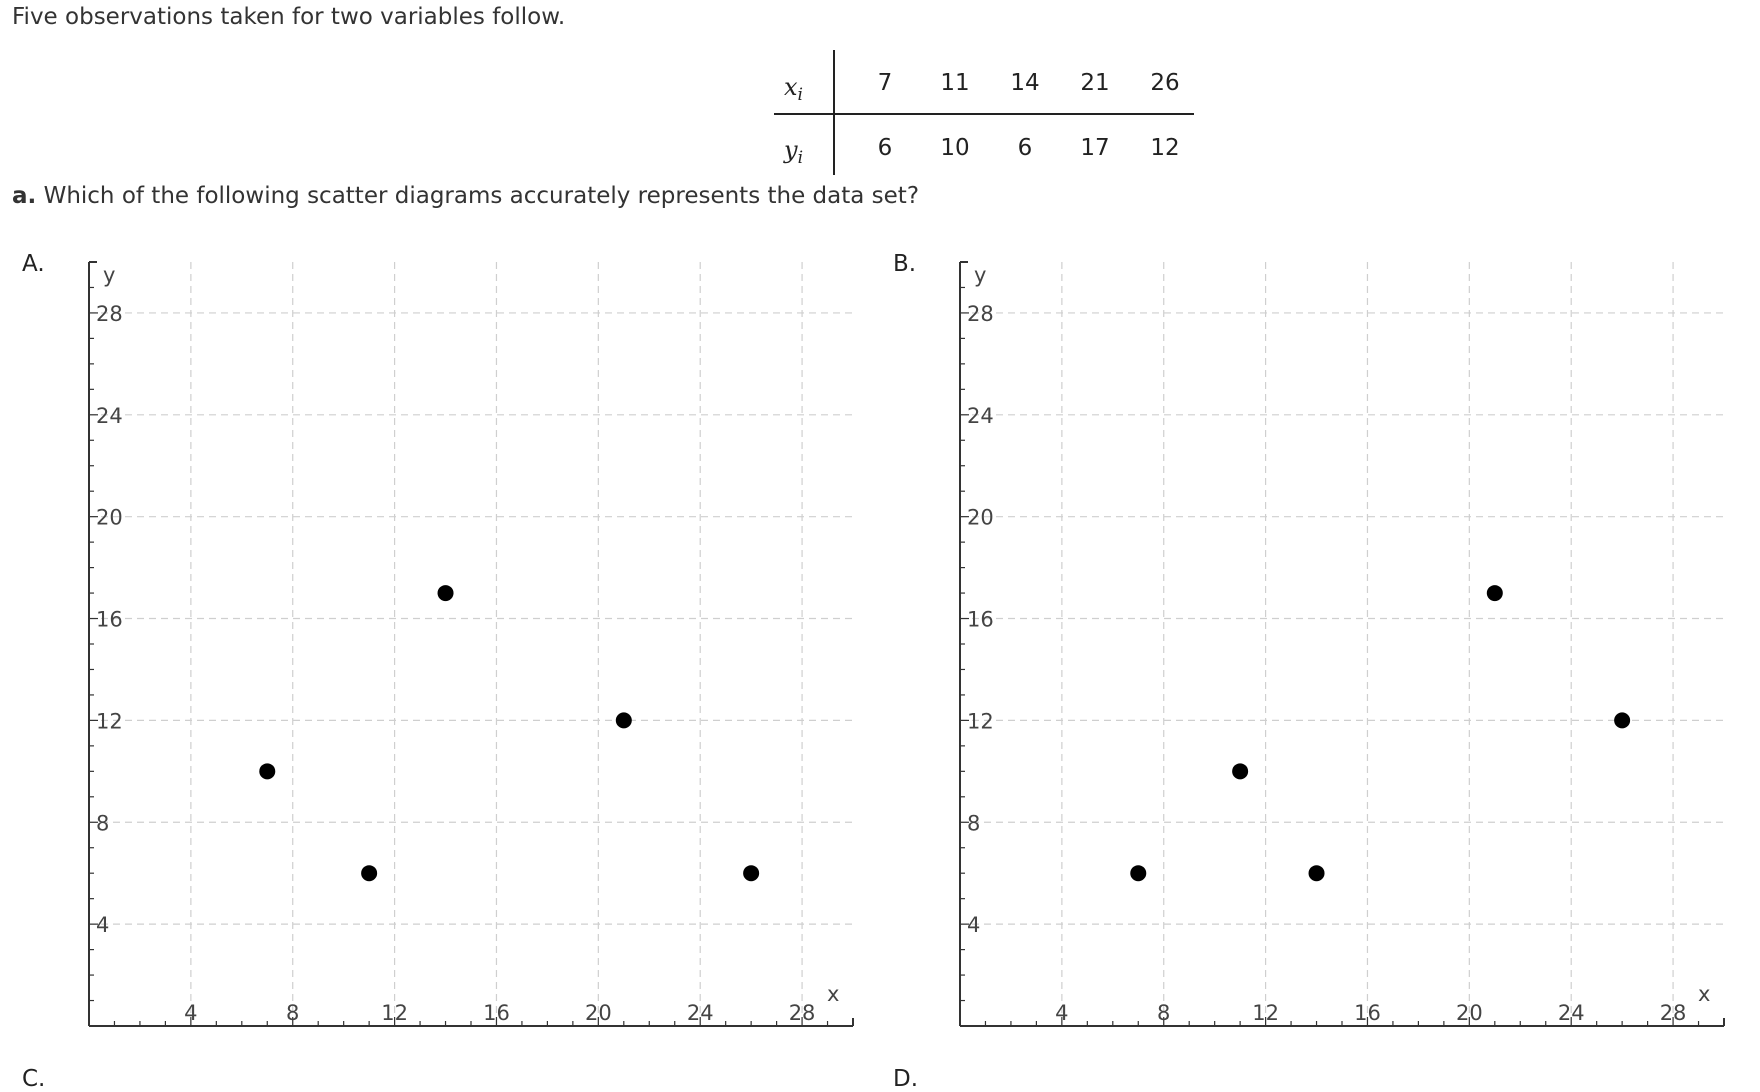 Image resolution: width=1760 pixels, height=1092 pixels. I want to click on table-x-cell: 11, so click(954, 83).